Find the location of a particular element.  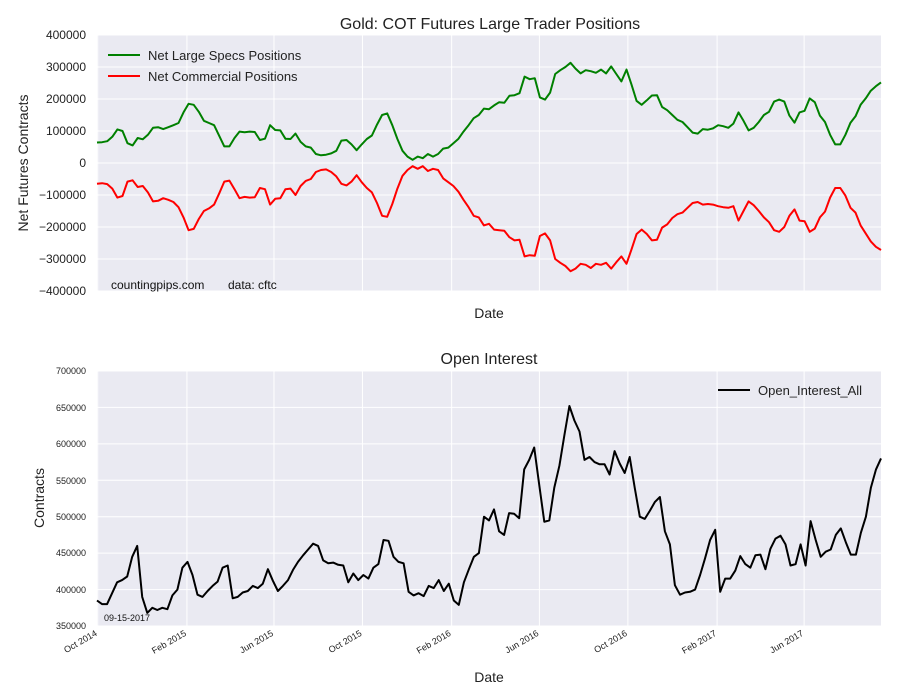

x-tick-label: Jun 2016 is located at coordinates (521, 641).